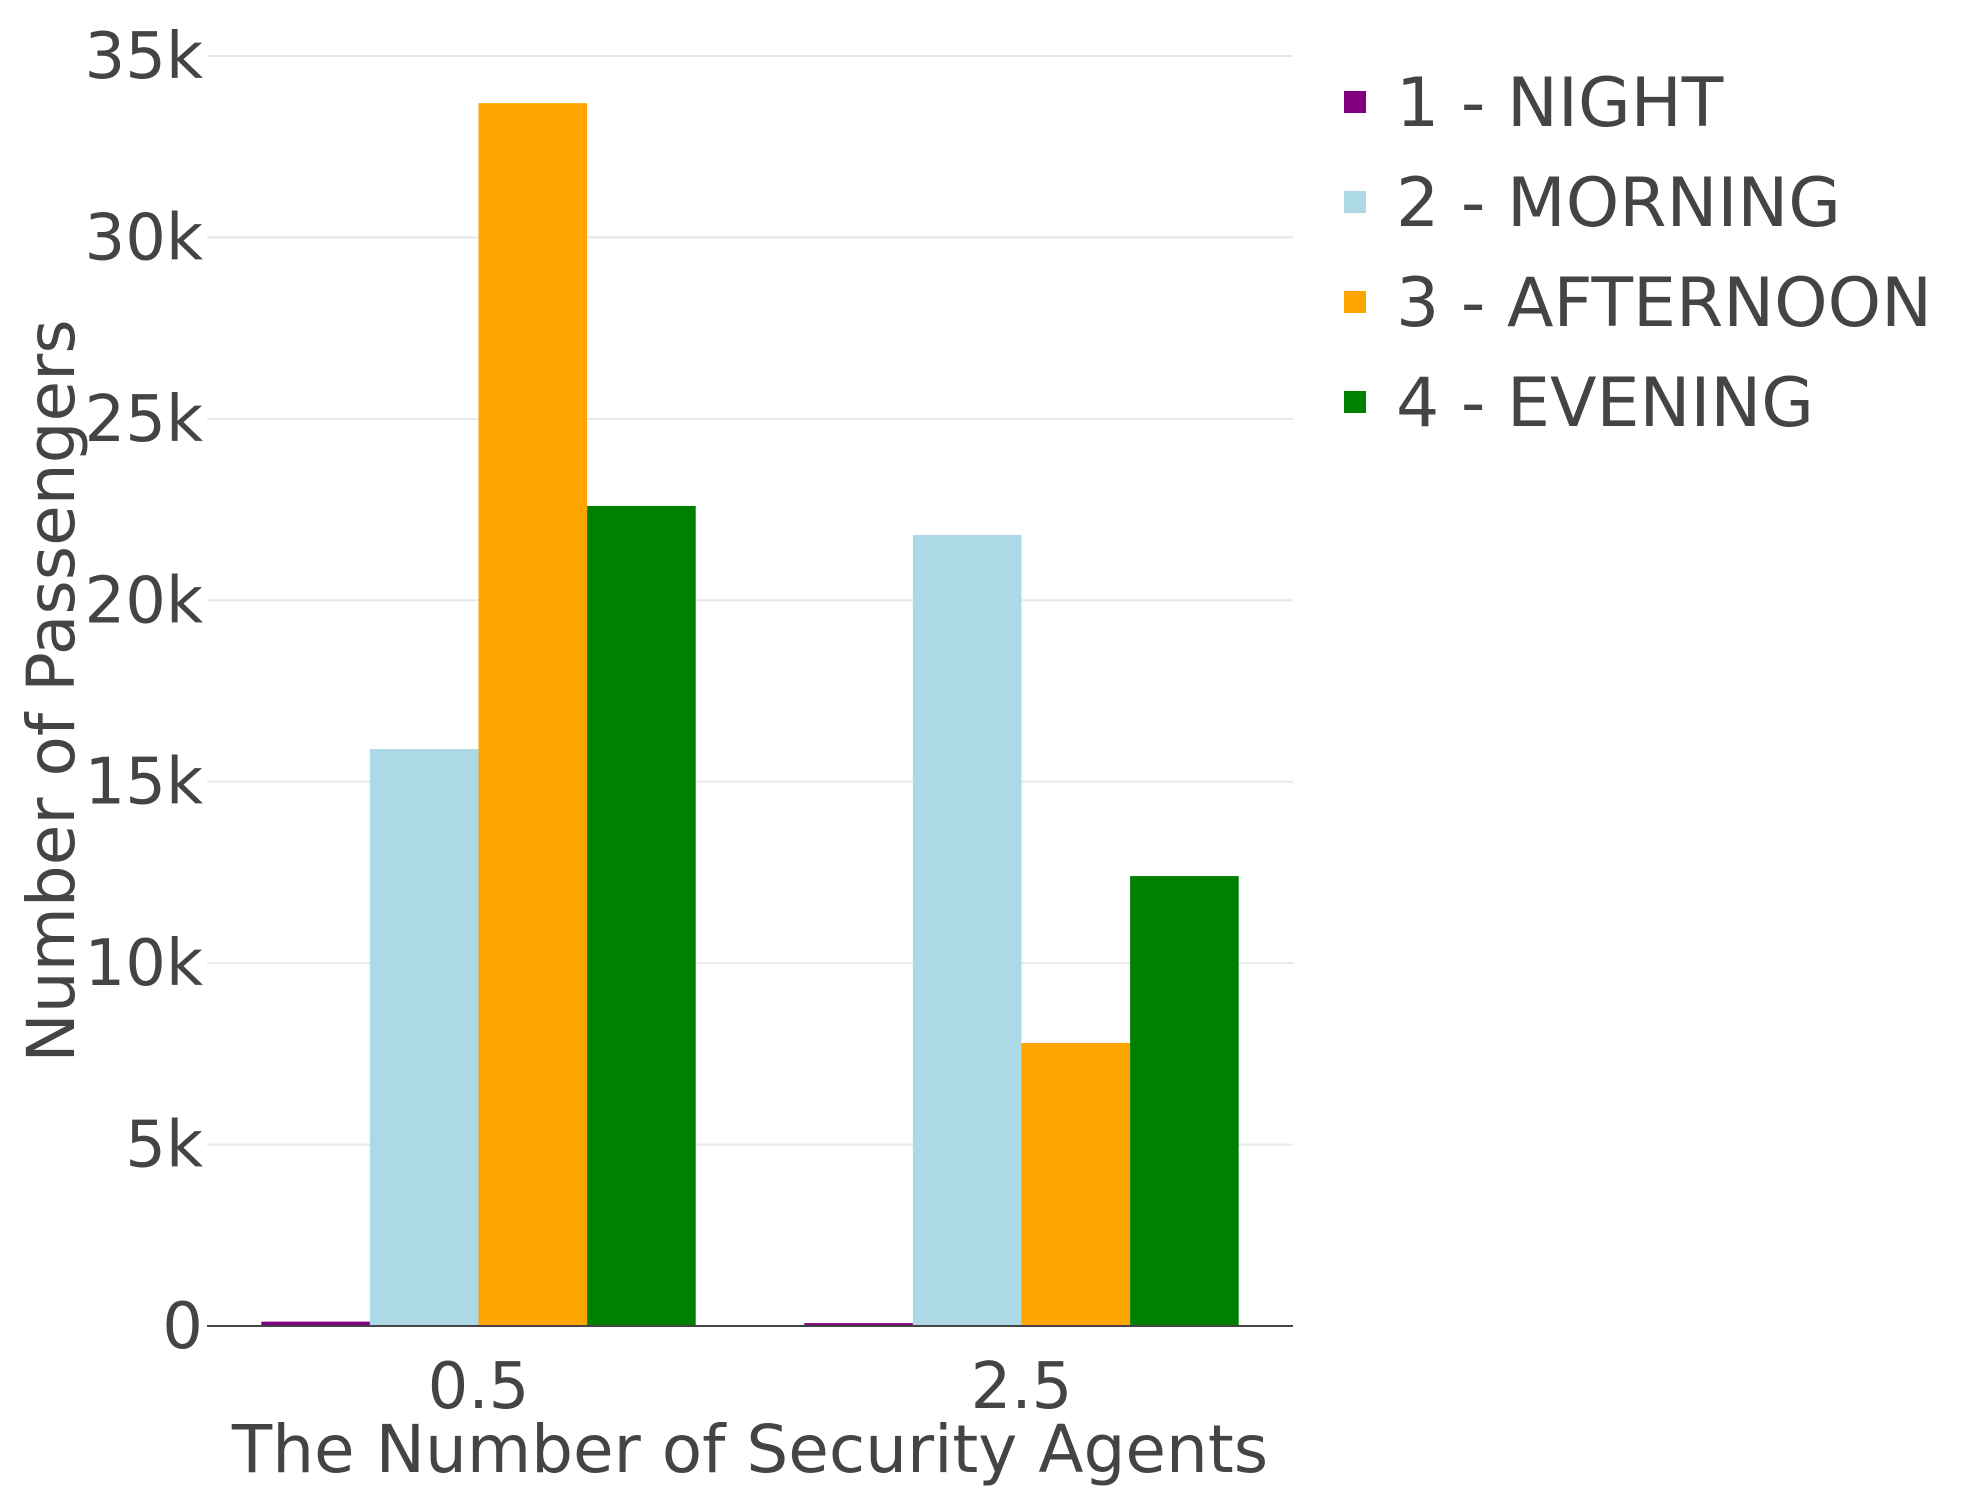 The width and height of the screenshot is (1984, 1488). I want to click on y-tick-label: 5k, so click(164, 1146).